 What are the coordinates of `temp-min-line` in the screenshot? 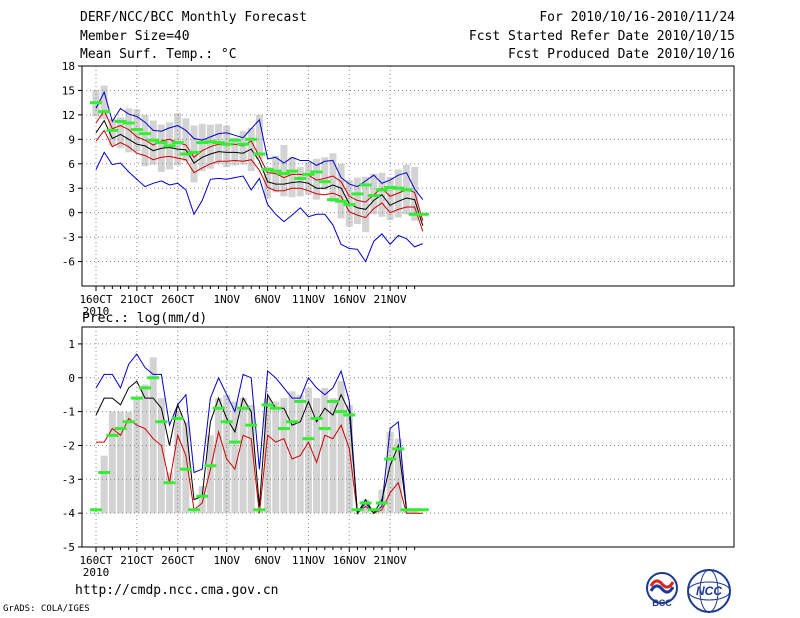 It's located at (259, 207).